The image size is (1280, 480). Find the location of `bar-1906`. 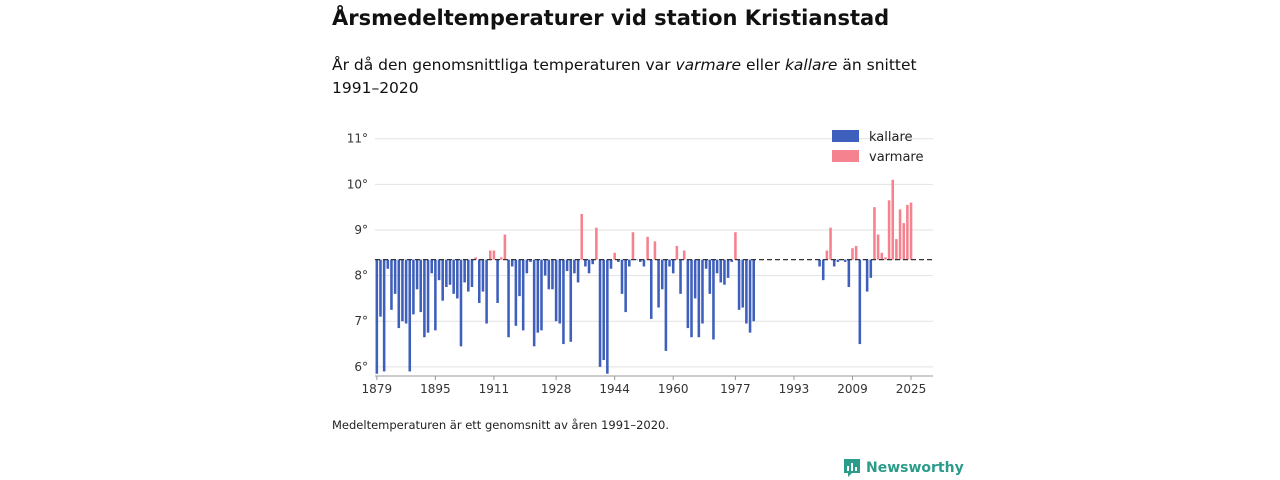

bar-1906 is located at coordinates (475, 258).